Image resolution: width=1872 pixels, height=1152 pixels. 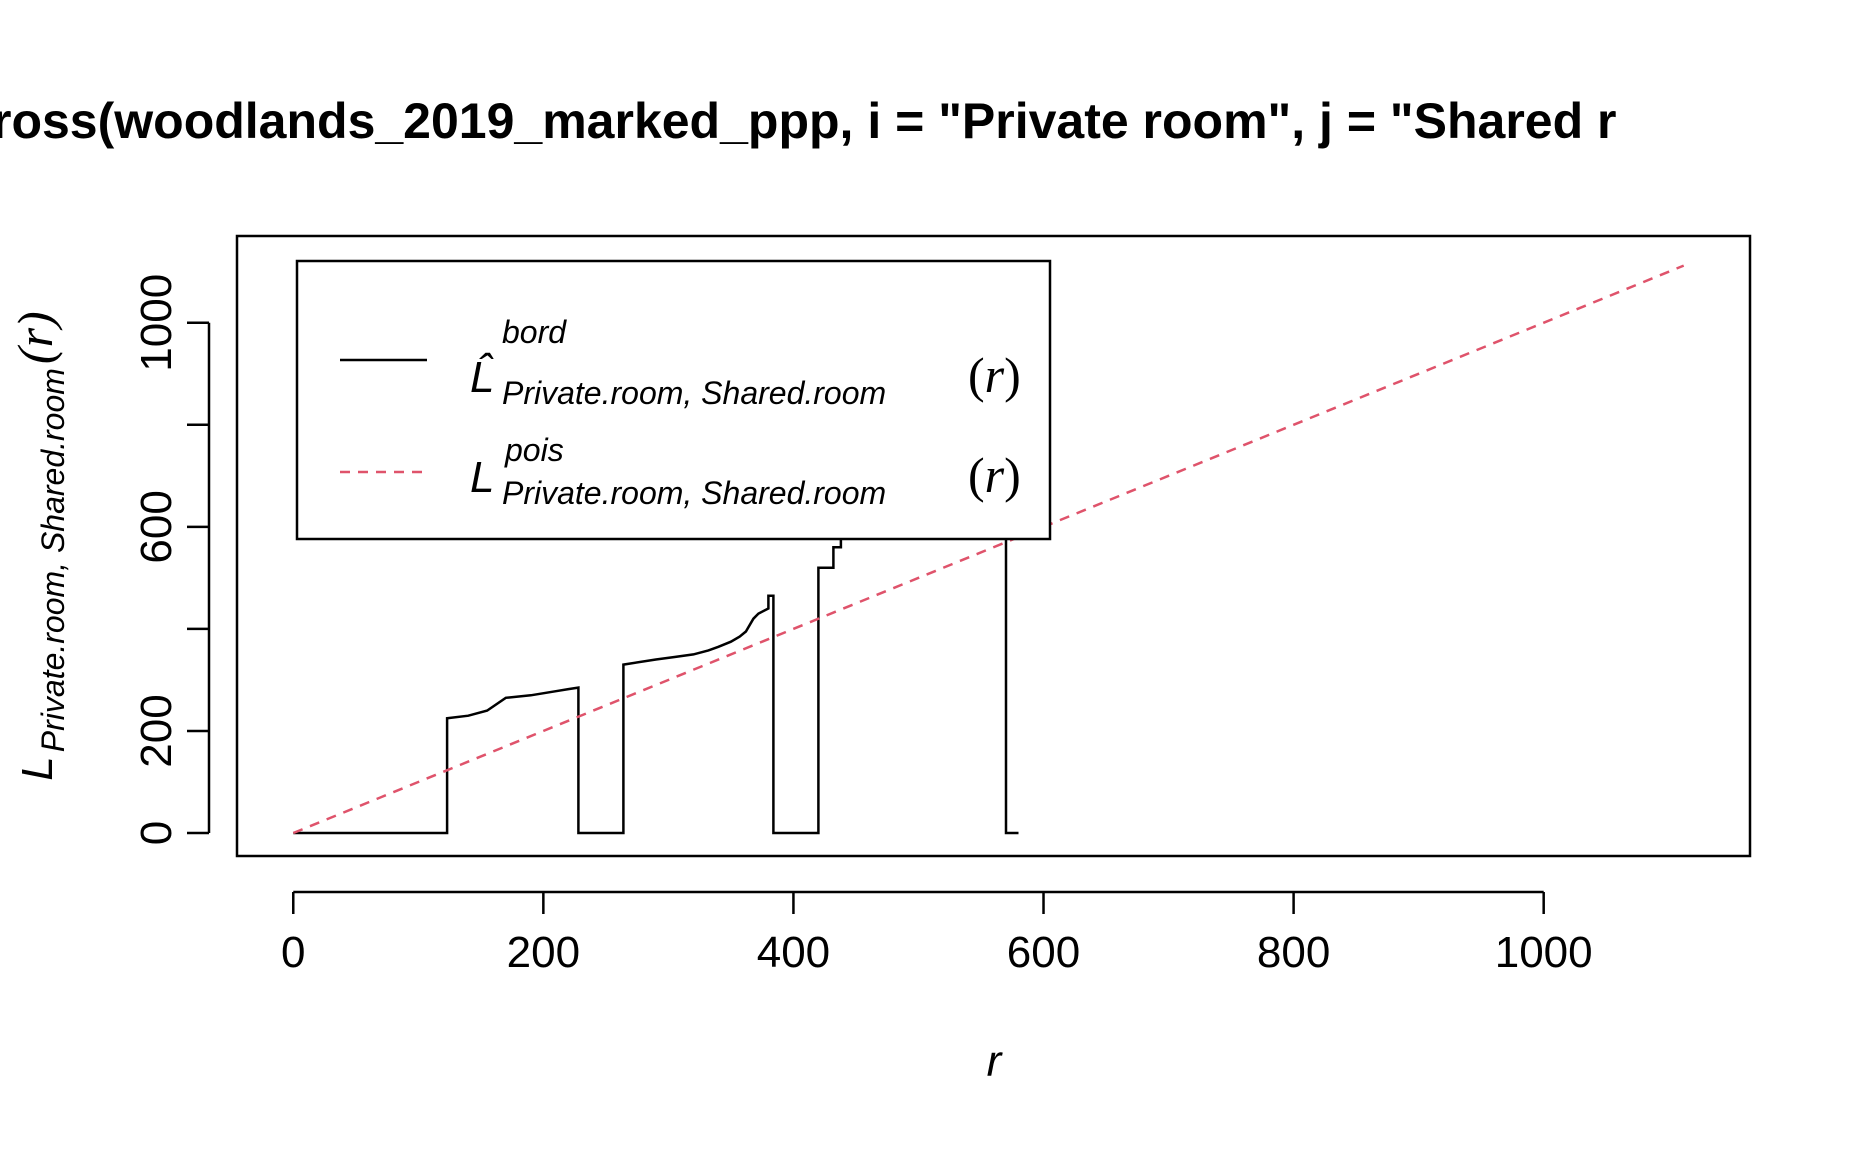 I want to click on y-axis-label-subscript: Private.room, Shared.room, so click(x=53, y=560).